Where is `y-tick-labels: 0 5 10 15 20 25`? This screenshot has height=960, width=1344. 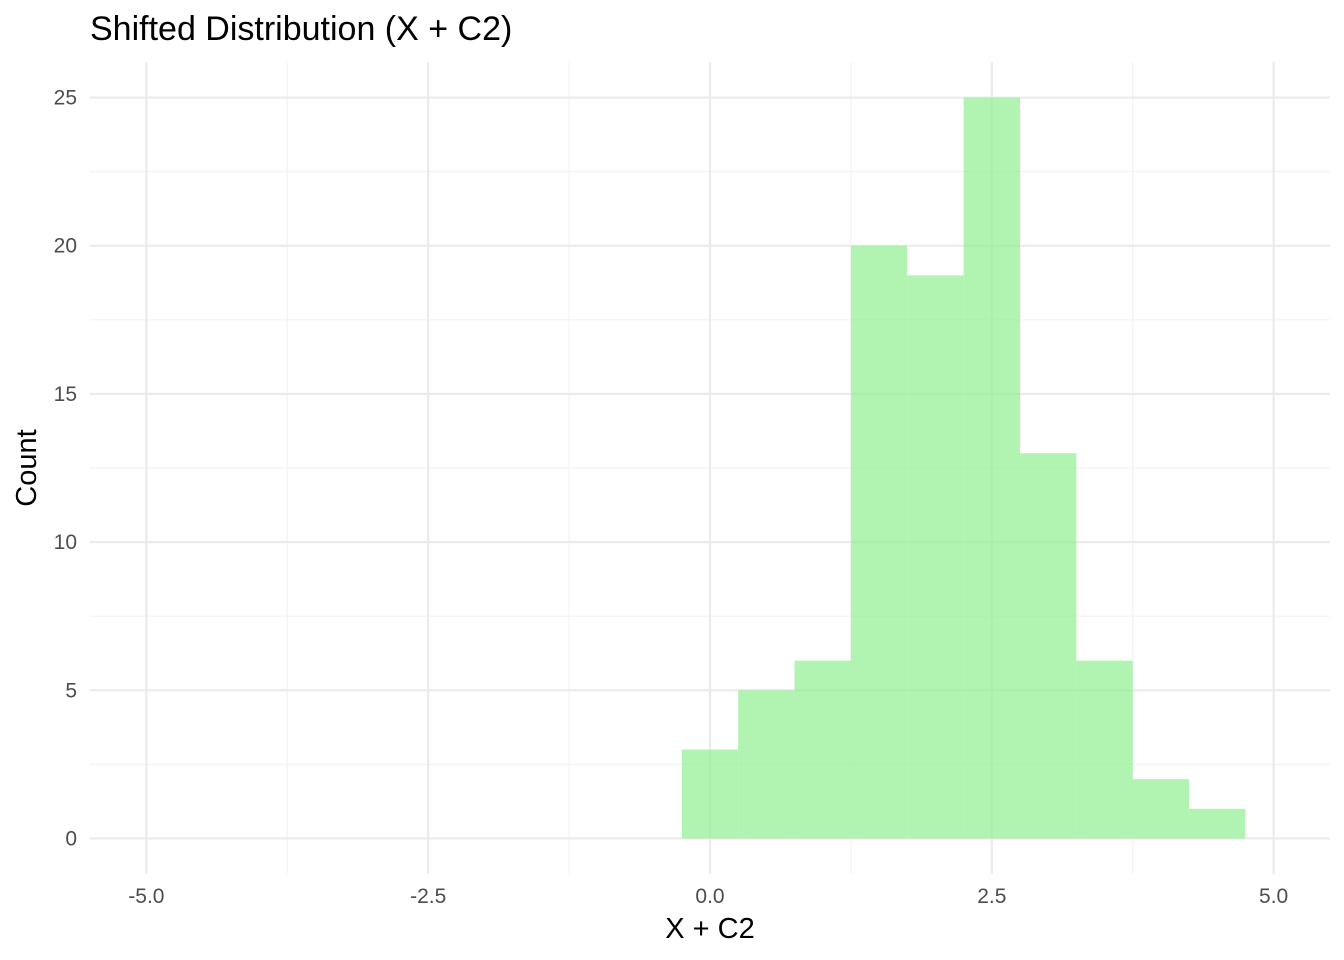
y-tick-labels: 0 5 10 15 20 25 is located at coordinates (65, 469).